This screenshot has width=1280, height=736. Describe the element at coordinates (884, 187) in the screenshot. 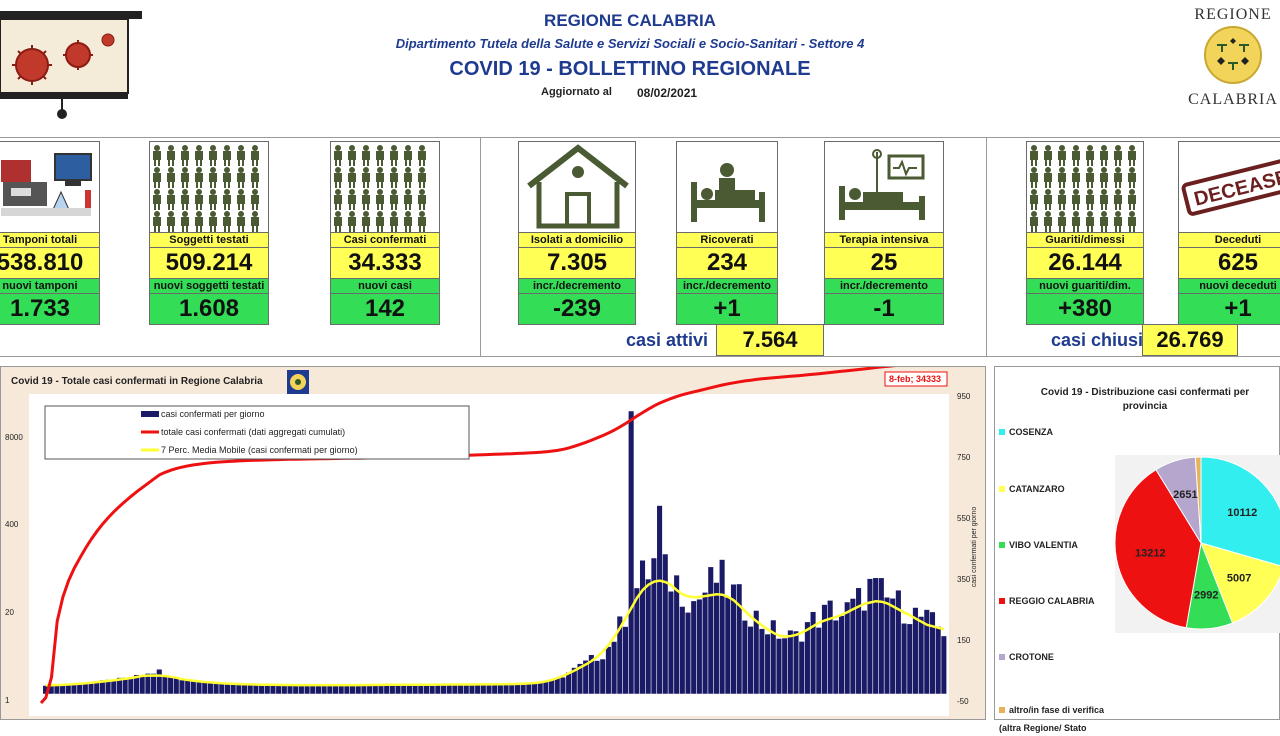

I see `icu-bed-icon` at that location.